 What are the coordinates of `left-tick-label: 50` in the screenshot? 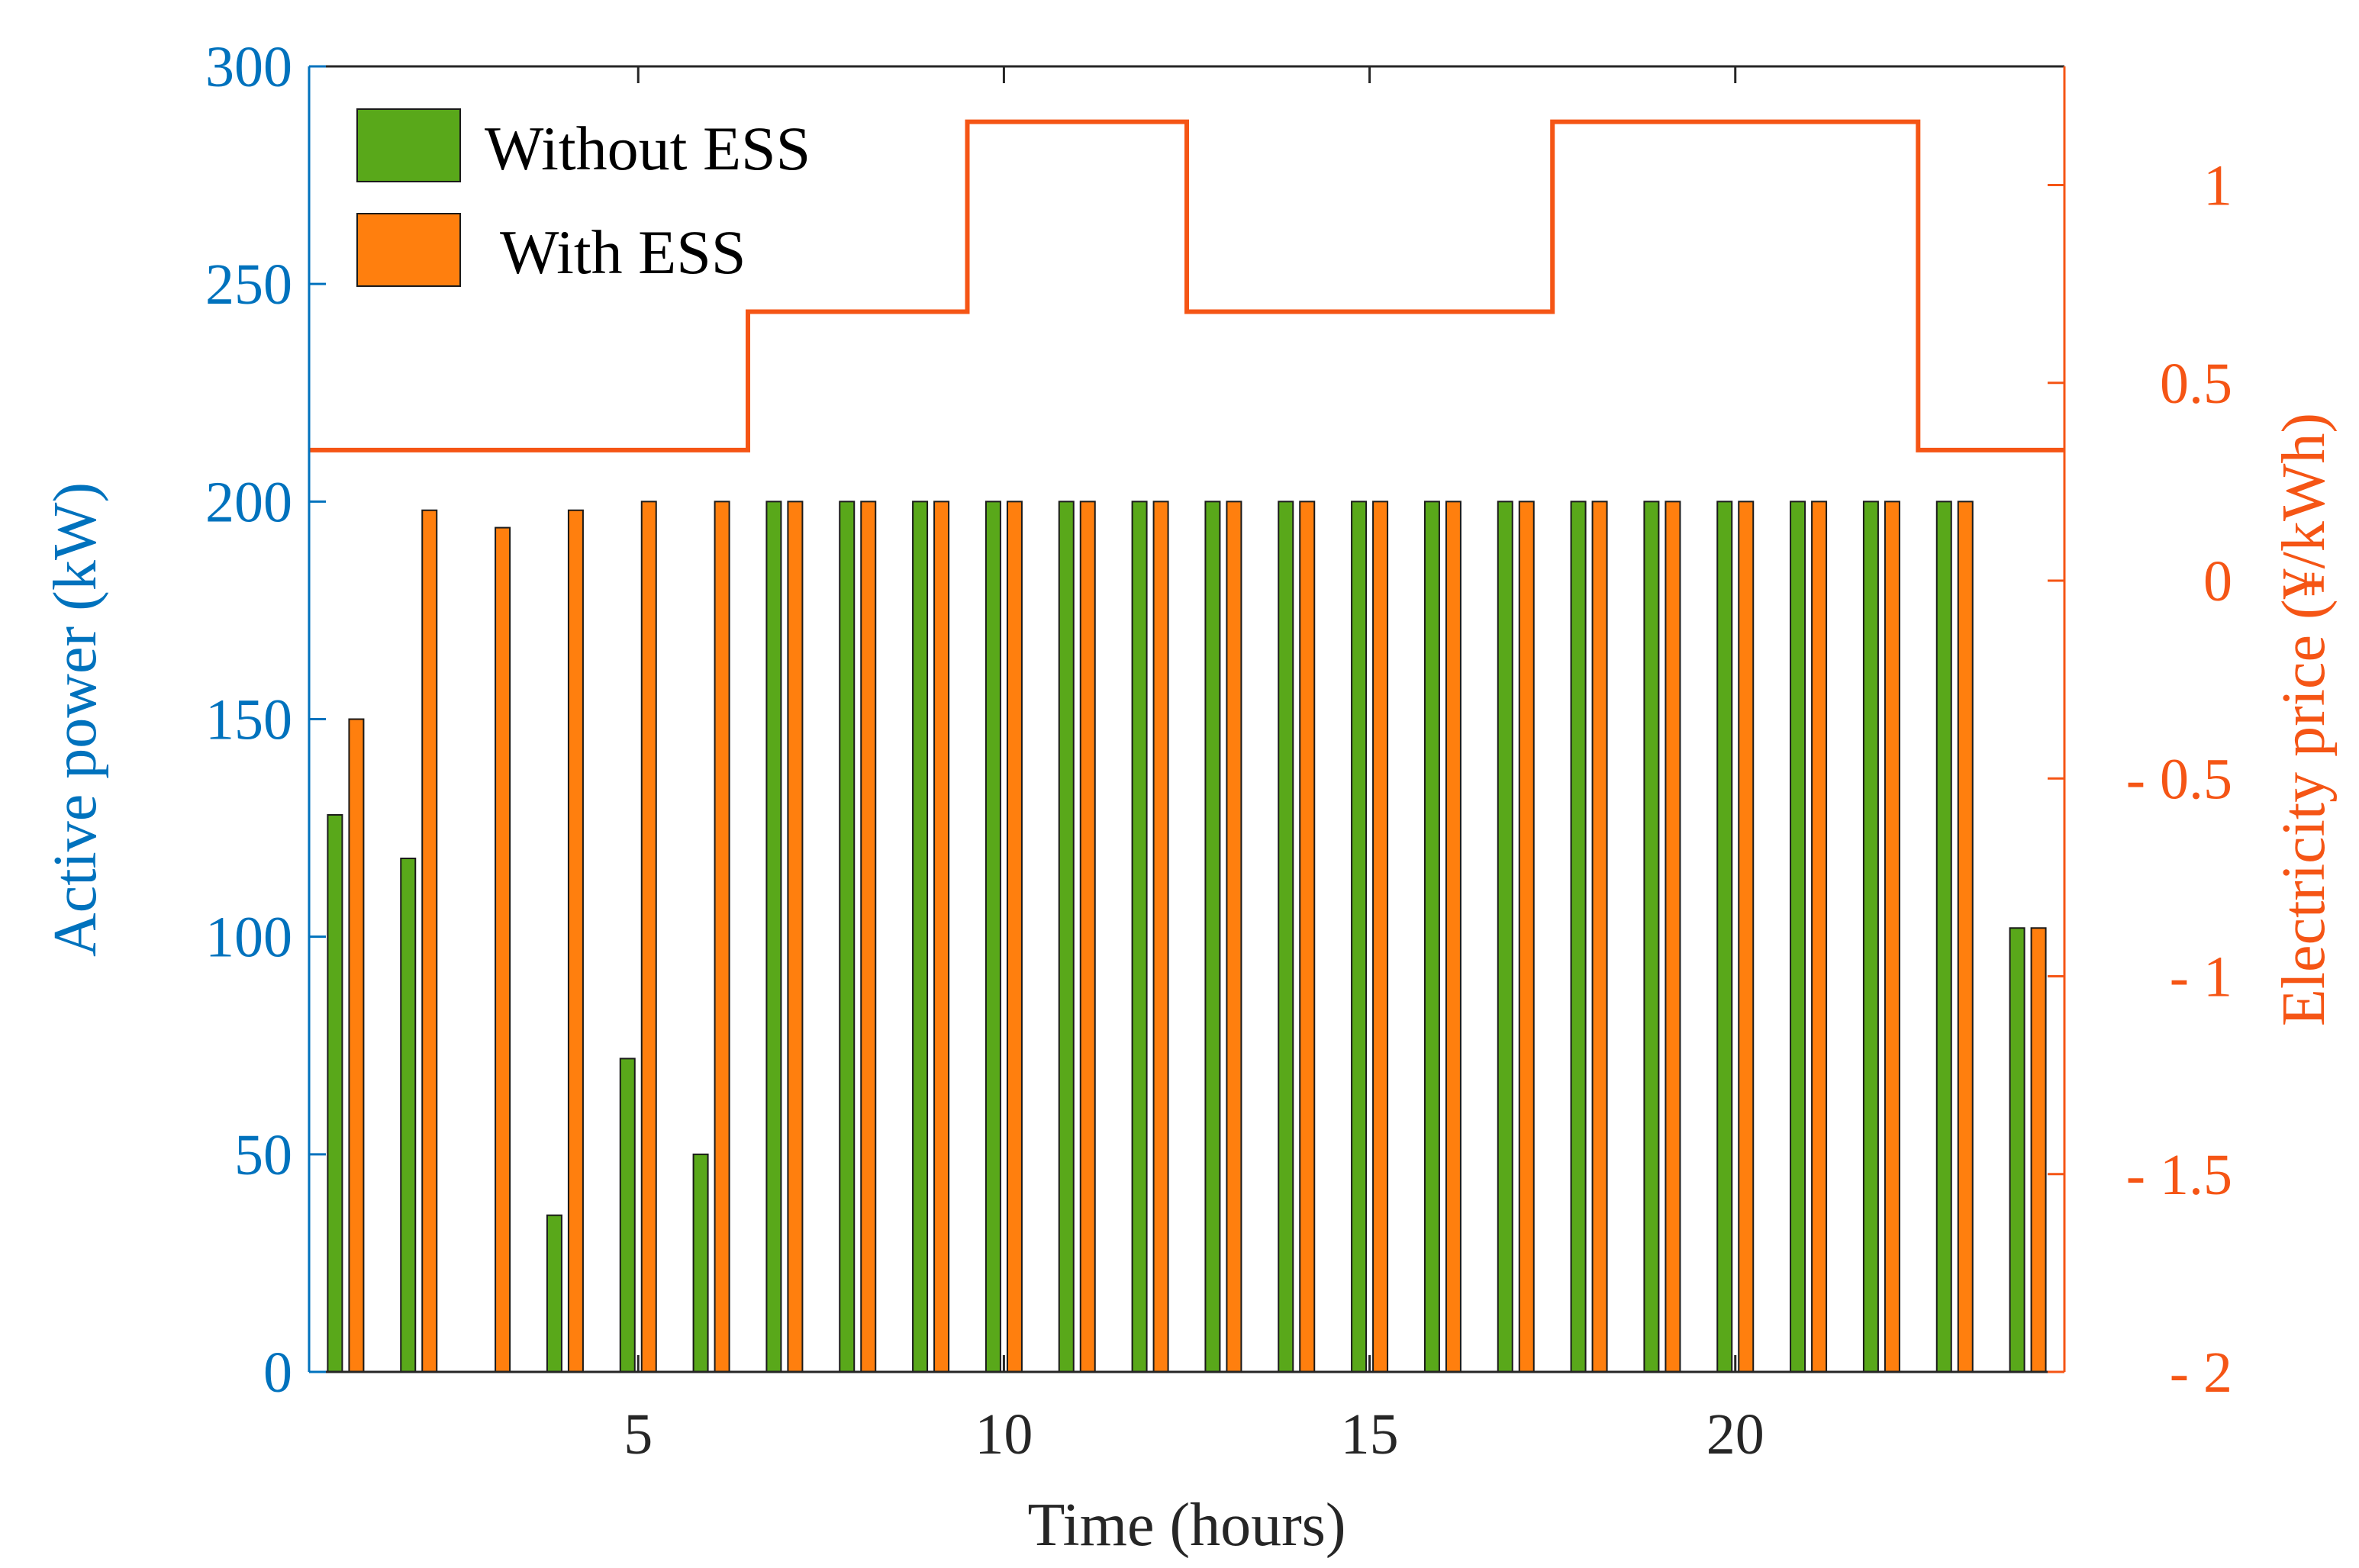 It's located at (263, 1155).